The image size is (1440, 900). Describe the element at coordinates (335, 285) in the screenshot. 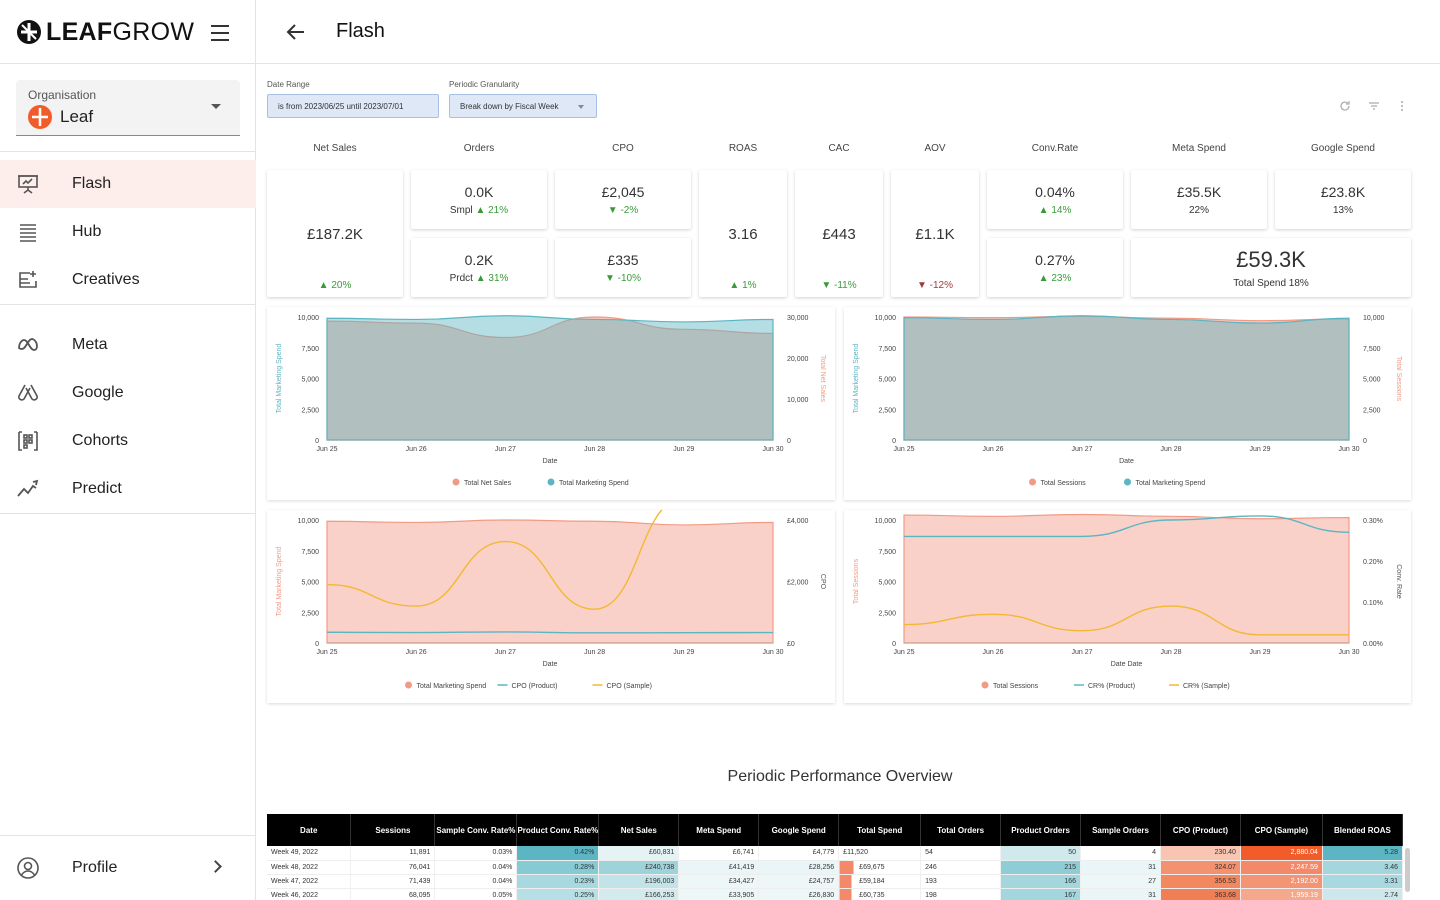

I see `kpi-delta: ▲ 20%` at that location.